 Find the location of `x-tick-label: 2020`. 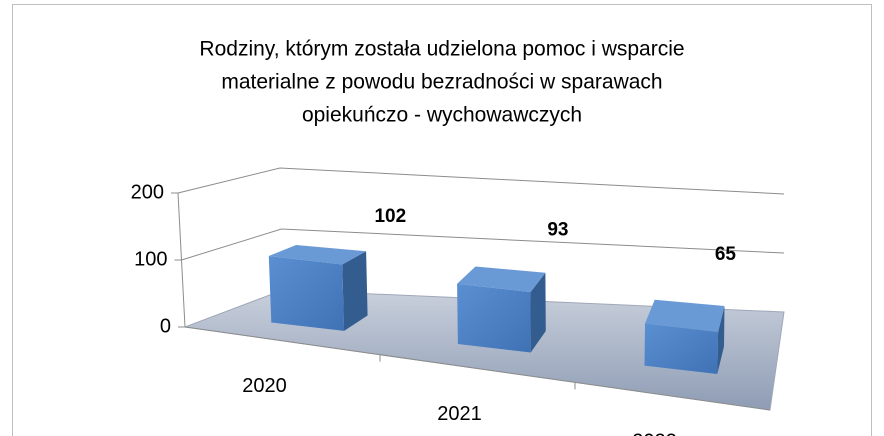

x-tick-label: 2020 is located at coordinates (264, 386).